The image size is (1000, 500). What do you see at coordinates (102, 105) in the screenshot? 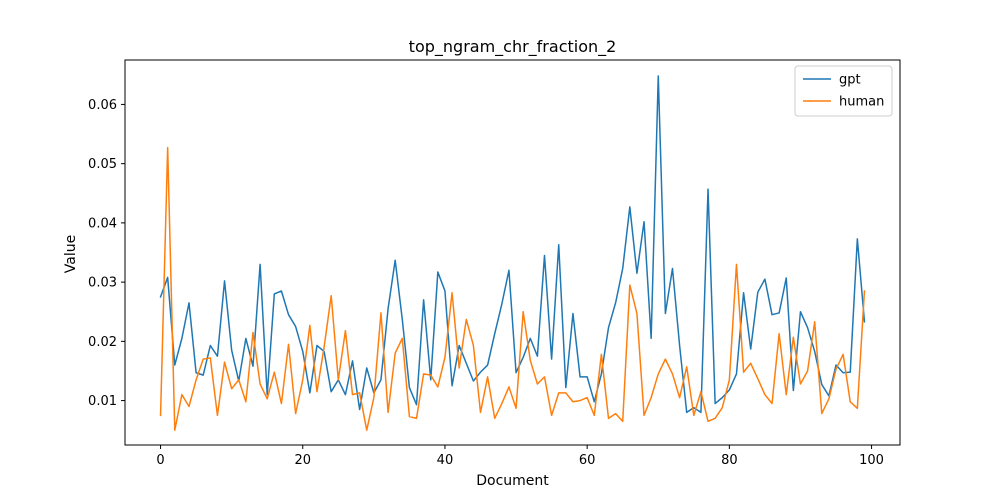
I see `y-tick-label: 0.06` at bounding box center [102, 105].